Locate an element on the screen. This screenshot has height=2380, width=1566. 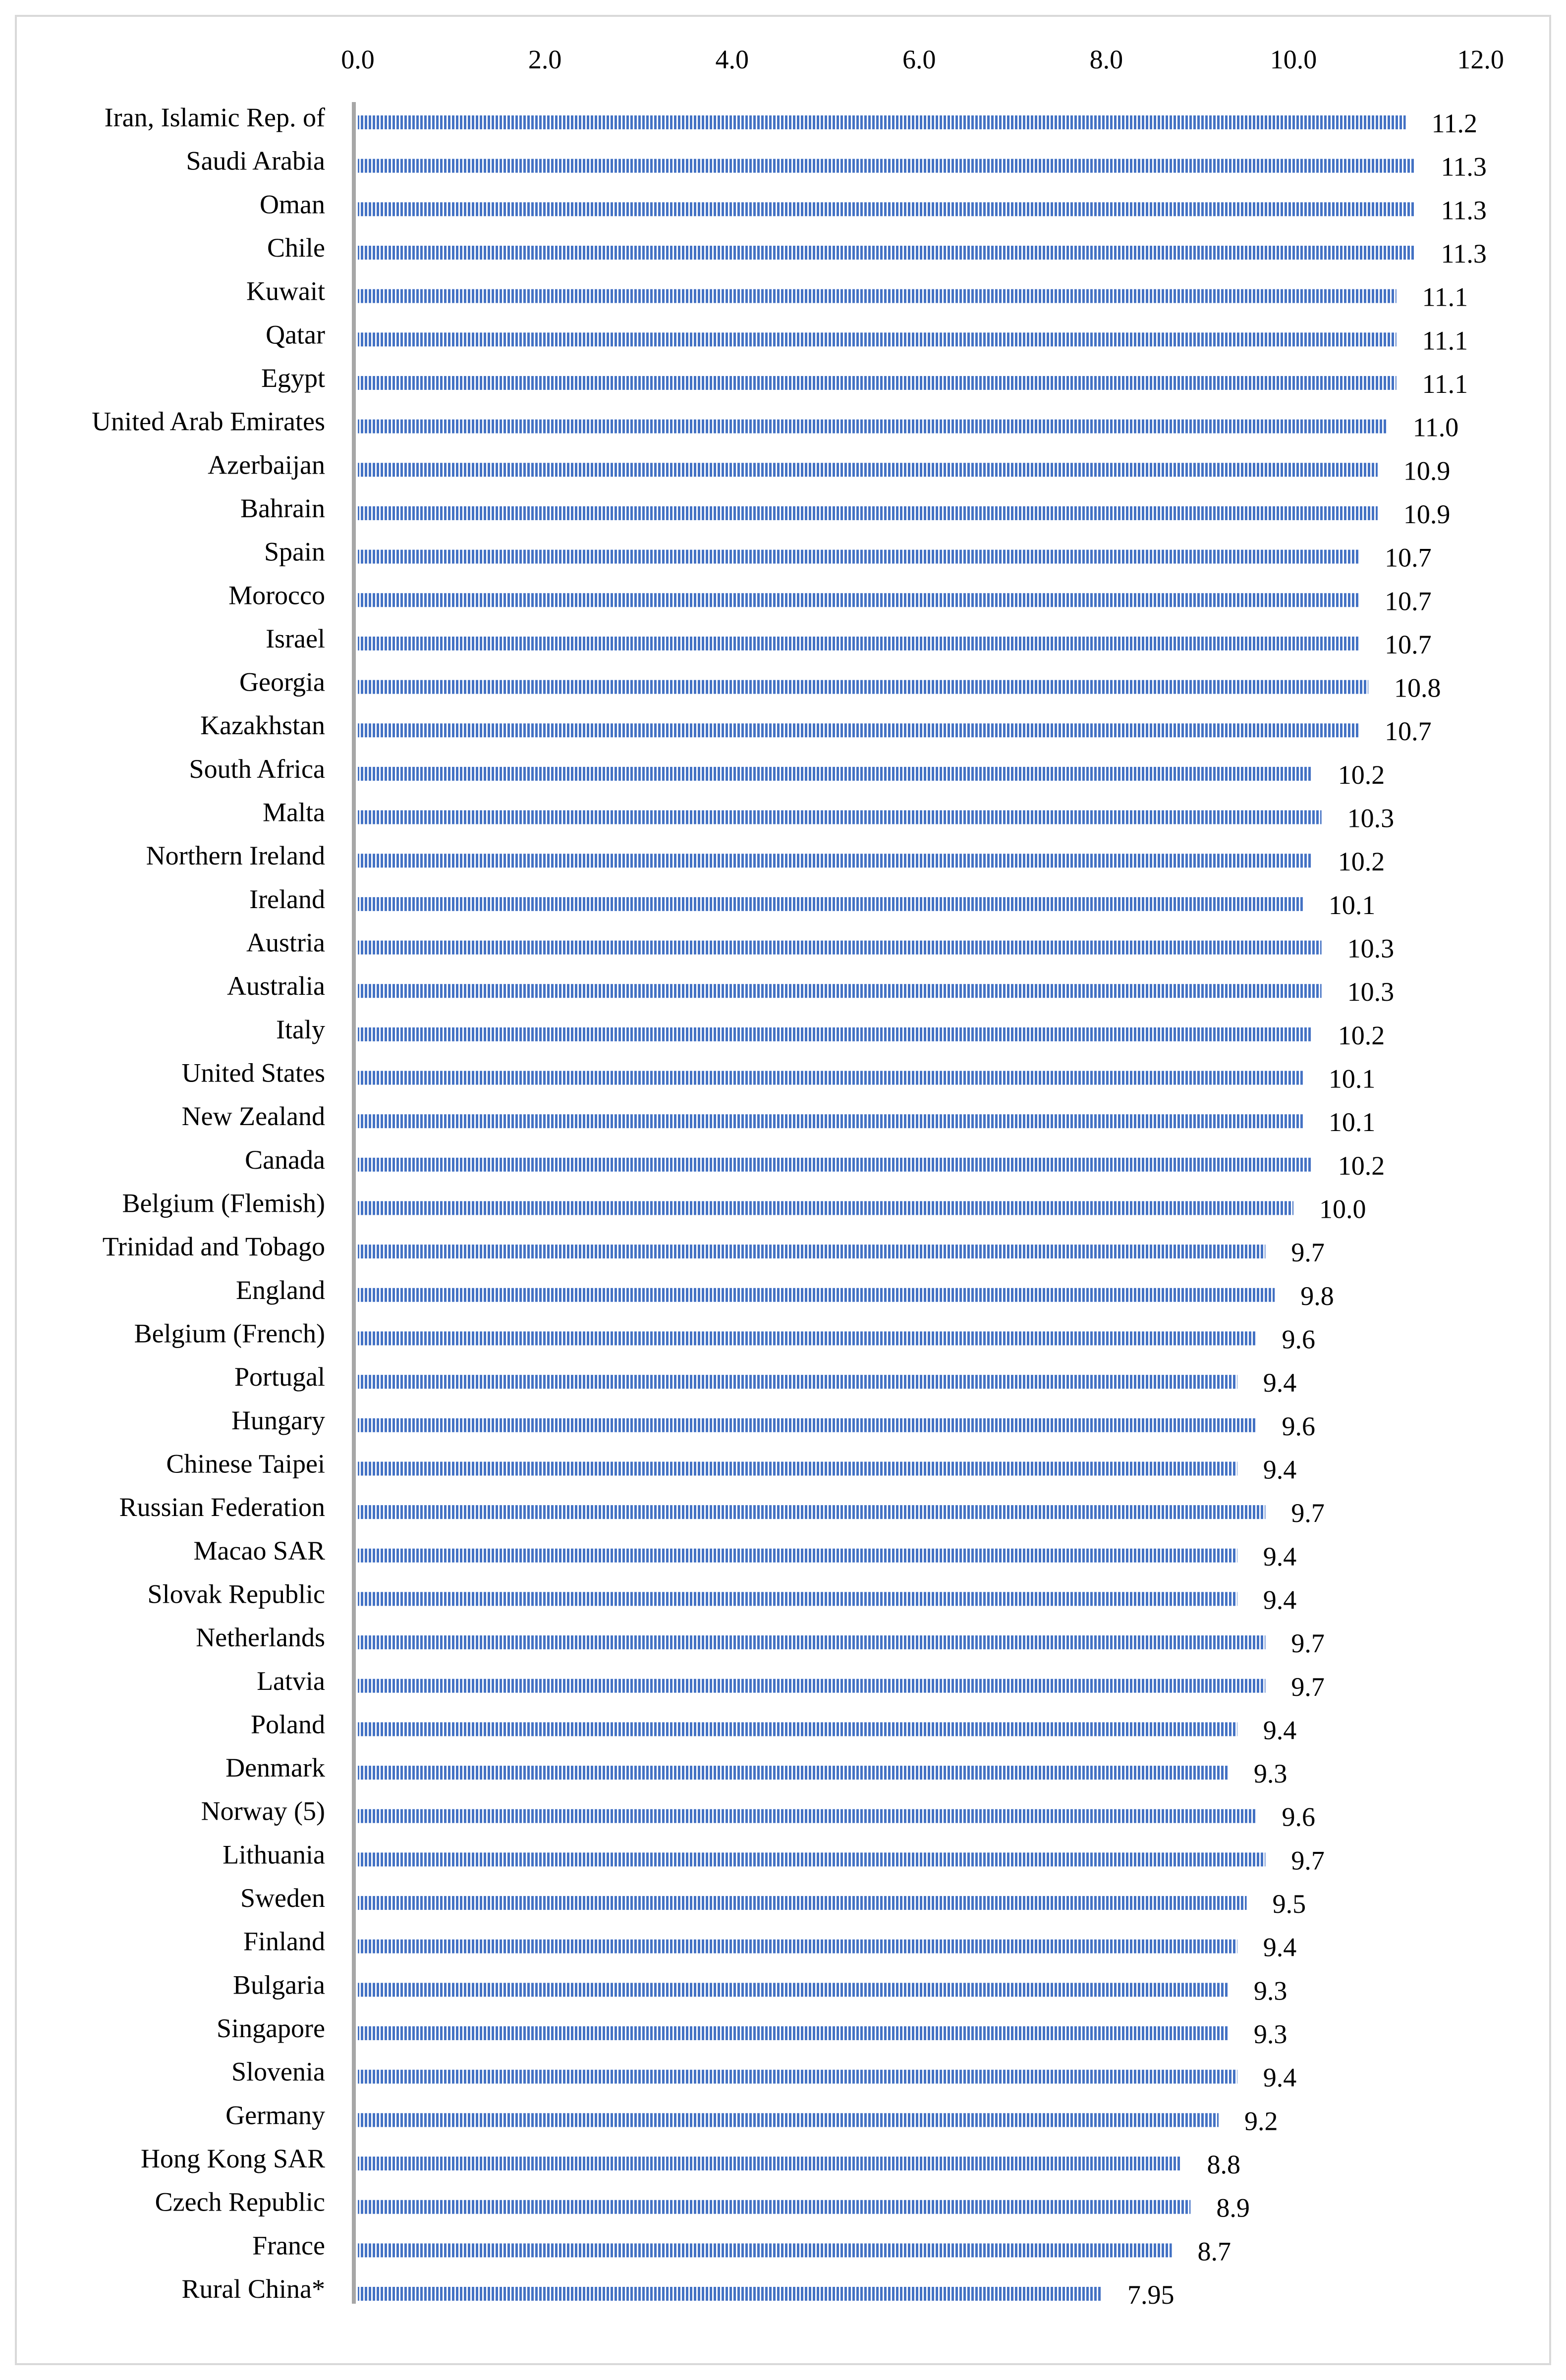
data-label: 10.8 is located at coordinates (1417, 688).